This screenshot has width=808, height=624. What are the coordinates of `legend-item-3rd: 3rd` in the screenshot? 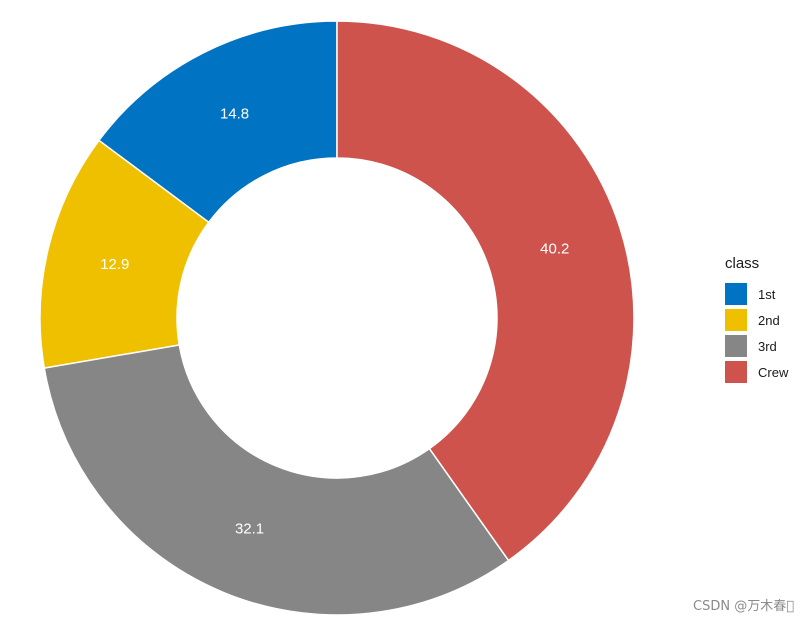 It's located at (765, 346).